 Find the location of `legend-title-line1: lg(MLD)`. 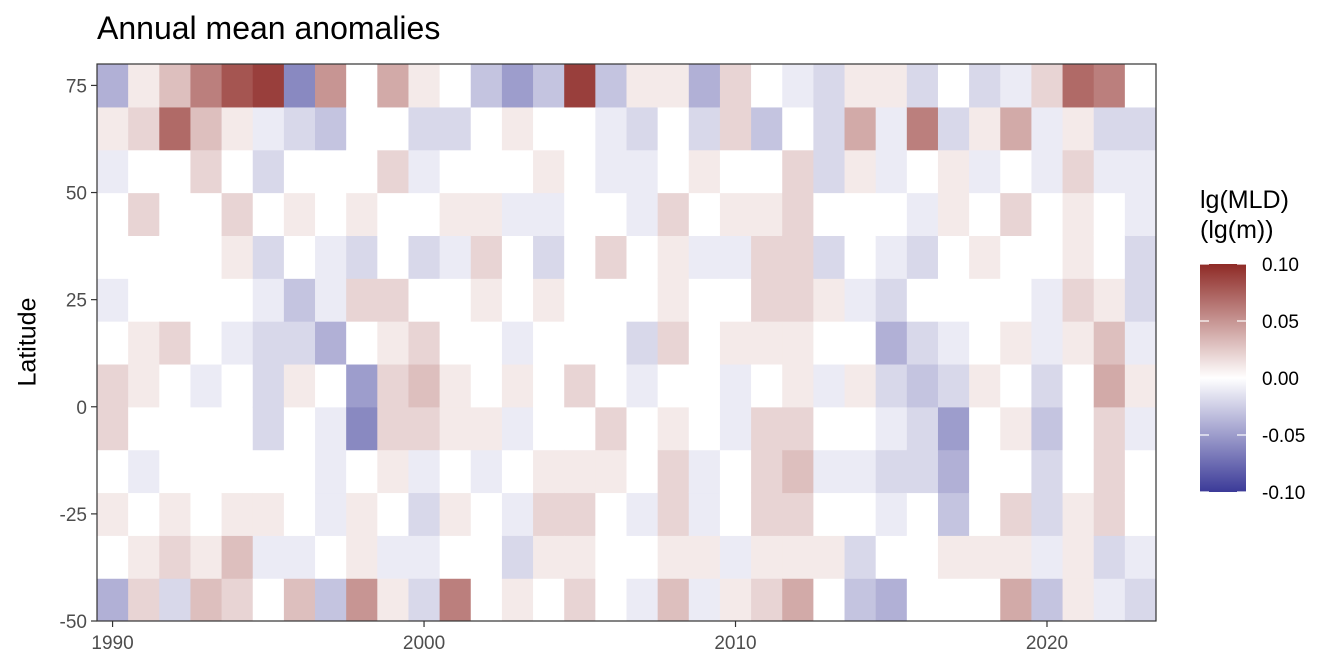

legend-title-line1: lg(MLD) is located at coordinates (1244, 200).